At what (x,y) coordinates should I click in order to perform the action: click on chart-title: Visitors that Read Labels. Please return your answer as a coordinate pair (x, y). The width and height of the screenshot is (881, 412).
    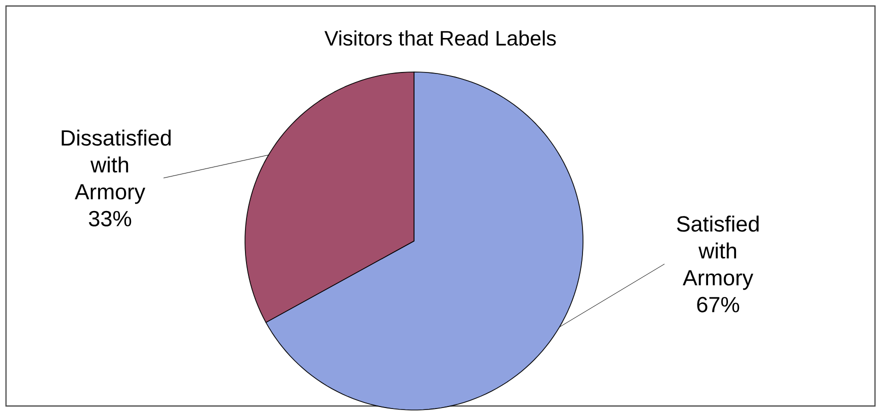
    Looking at the image, I should click on (440, 38).